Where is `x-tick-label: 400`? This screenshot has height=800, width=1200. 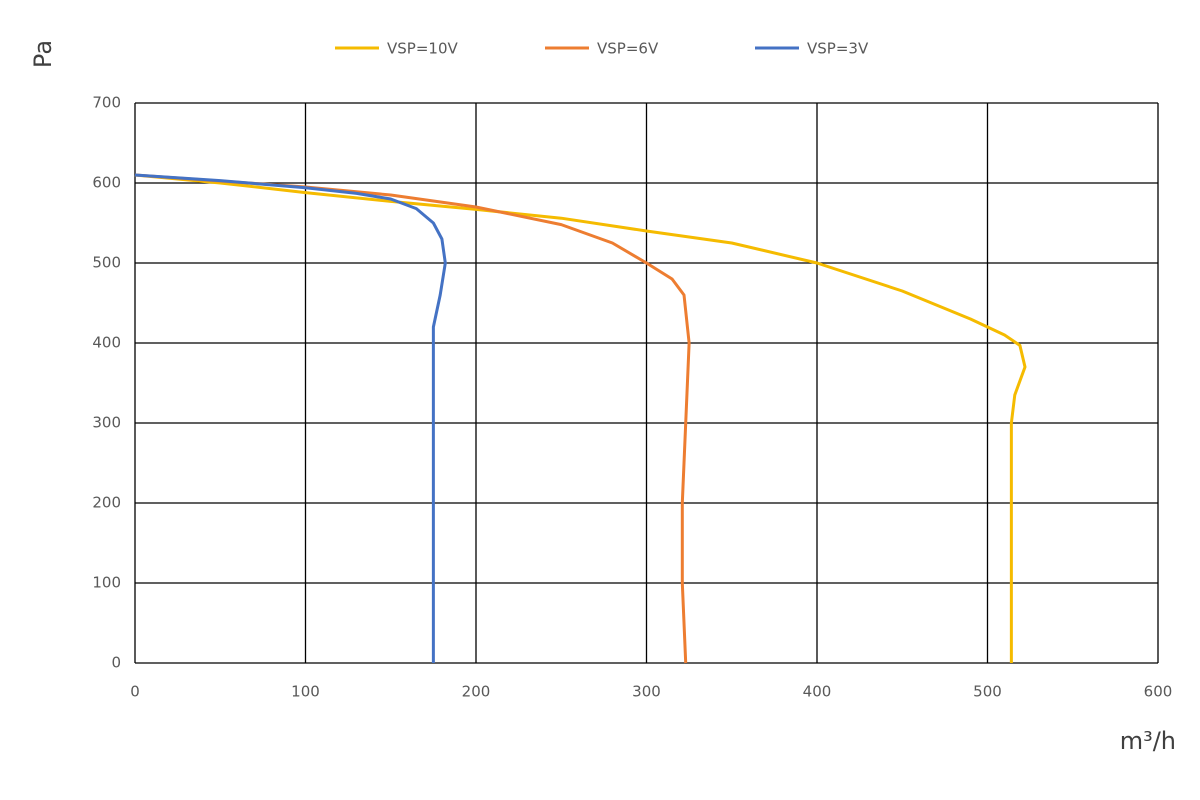 x-tick-label: 400 is located at coordinates (817, 692).